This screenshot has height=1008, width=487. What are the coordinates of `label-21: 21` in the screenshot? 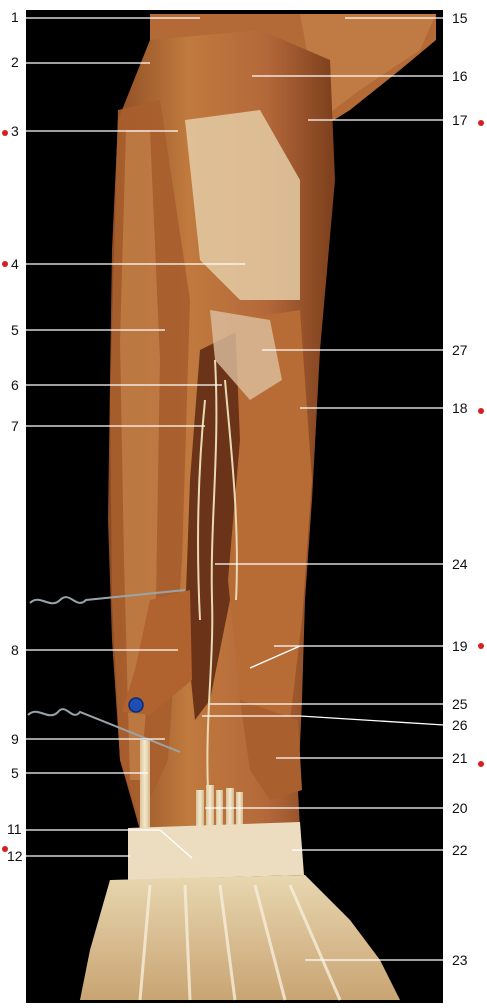 It's located at (460, 758).